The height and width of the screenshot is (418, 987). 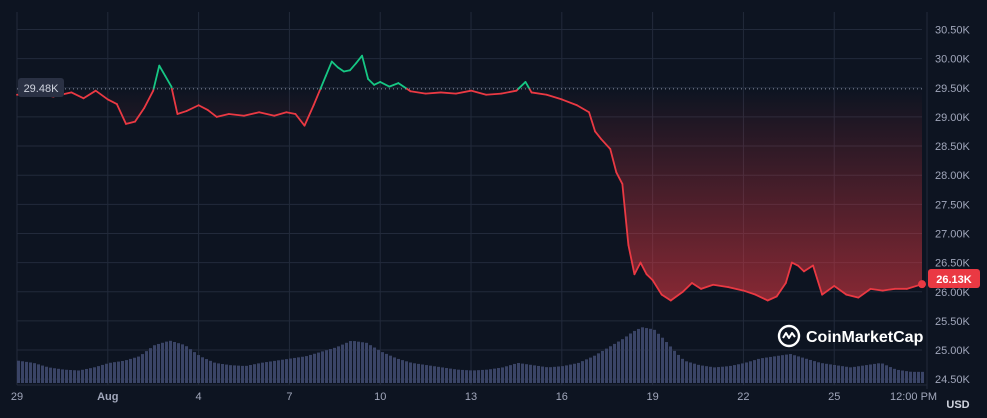 I want to click on x-tick-label: 7, so click(x=289, y=397).